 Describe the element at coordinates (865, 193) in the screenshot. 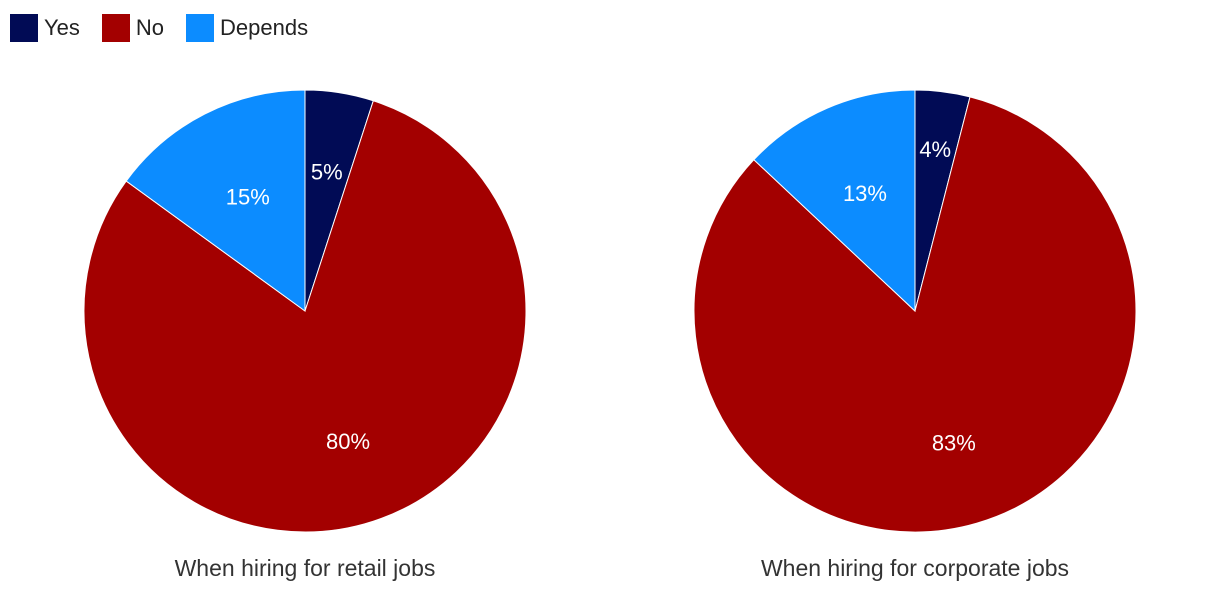

I see `slice-label-depends: 13%` at that location.